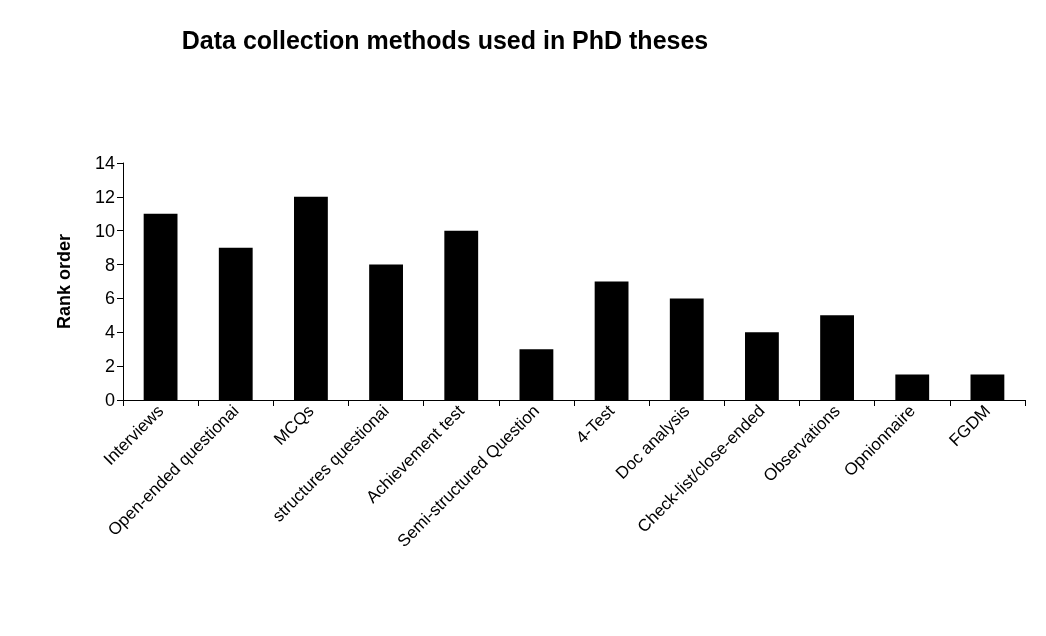 This screenshot has width=1046, height=636. I want to click on y-tick-label: 10, so click(104, 230).